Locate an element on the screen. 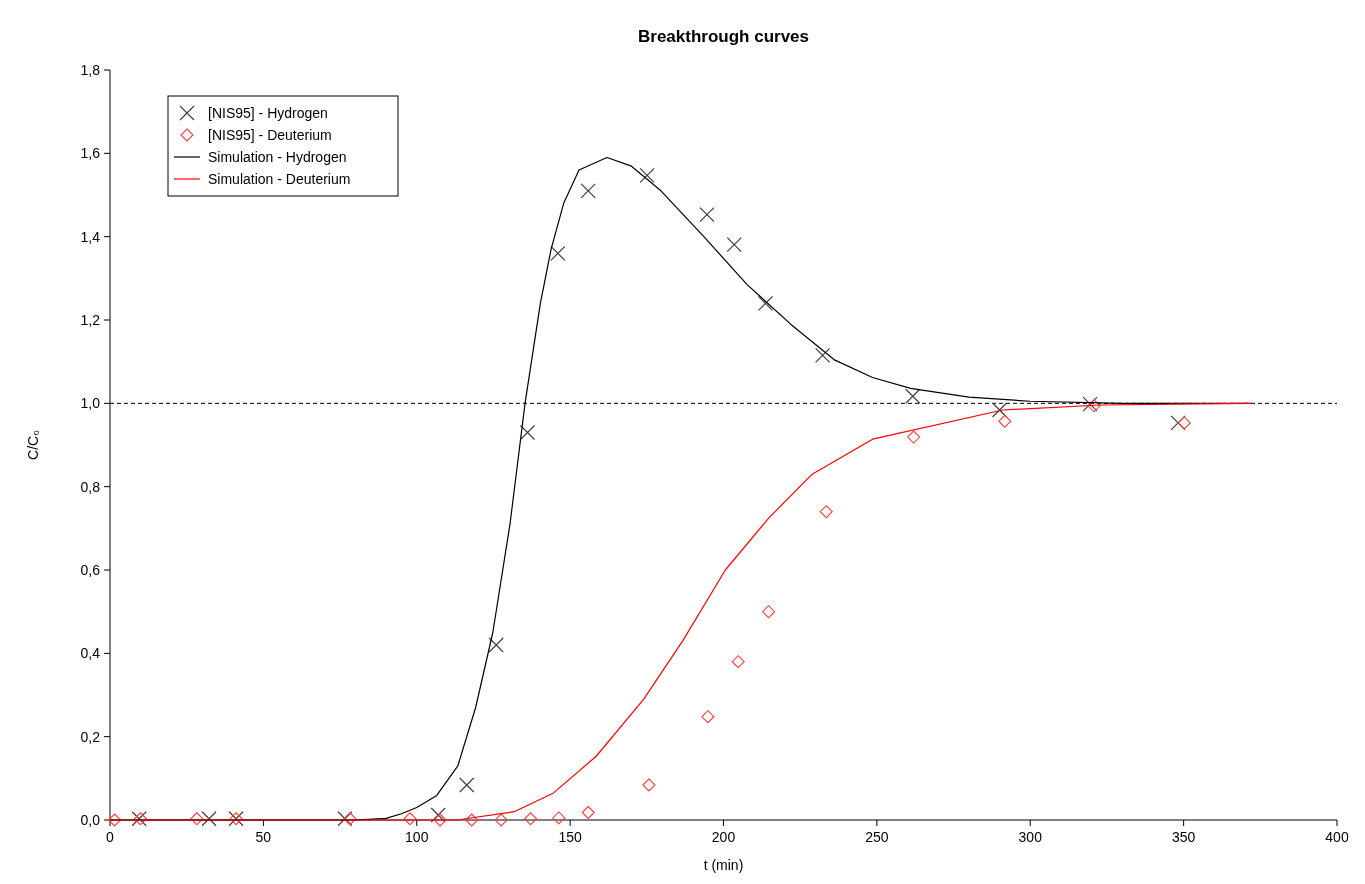 This screenshot has width=1365, height=884. y-tick-label: 0,4 is located at coordinates (90, 653).